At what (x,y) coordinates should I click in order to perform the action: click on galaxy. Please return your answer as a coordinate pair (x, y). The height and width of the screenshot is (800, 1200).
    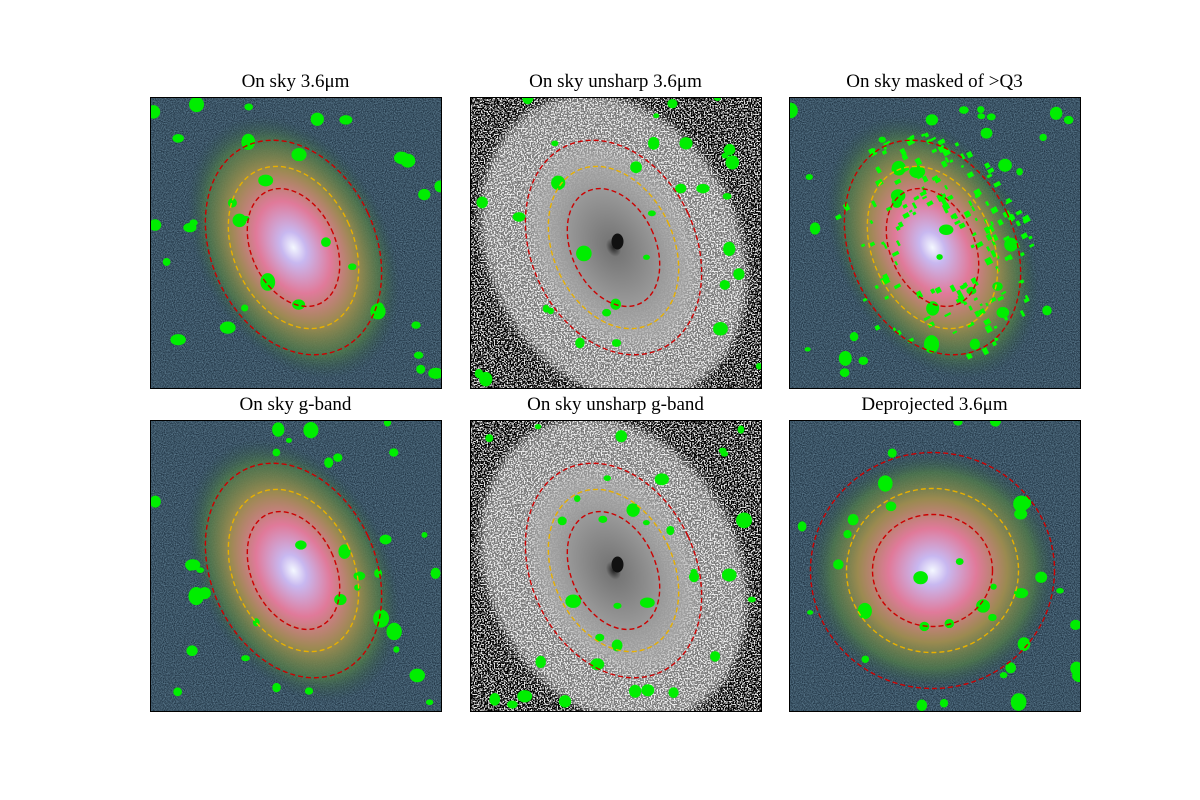
    Looking at the image, I should click on (293, 247).